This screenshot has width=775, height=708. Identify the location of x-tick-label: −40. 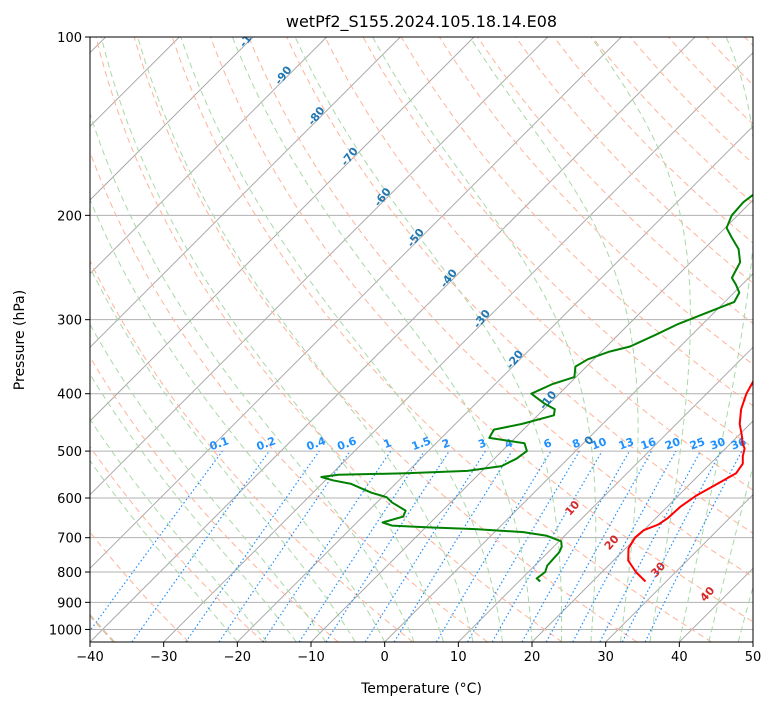
(89, 657).